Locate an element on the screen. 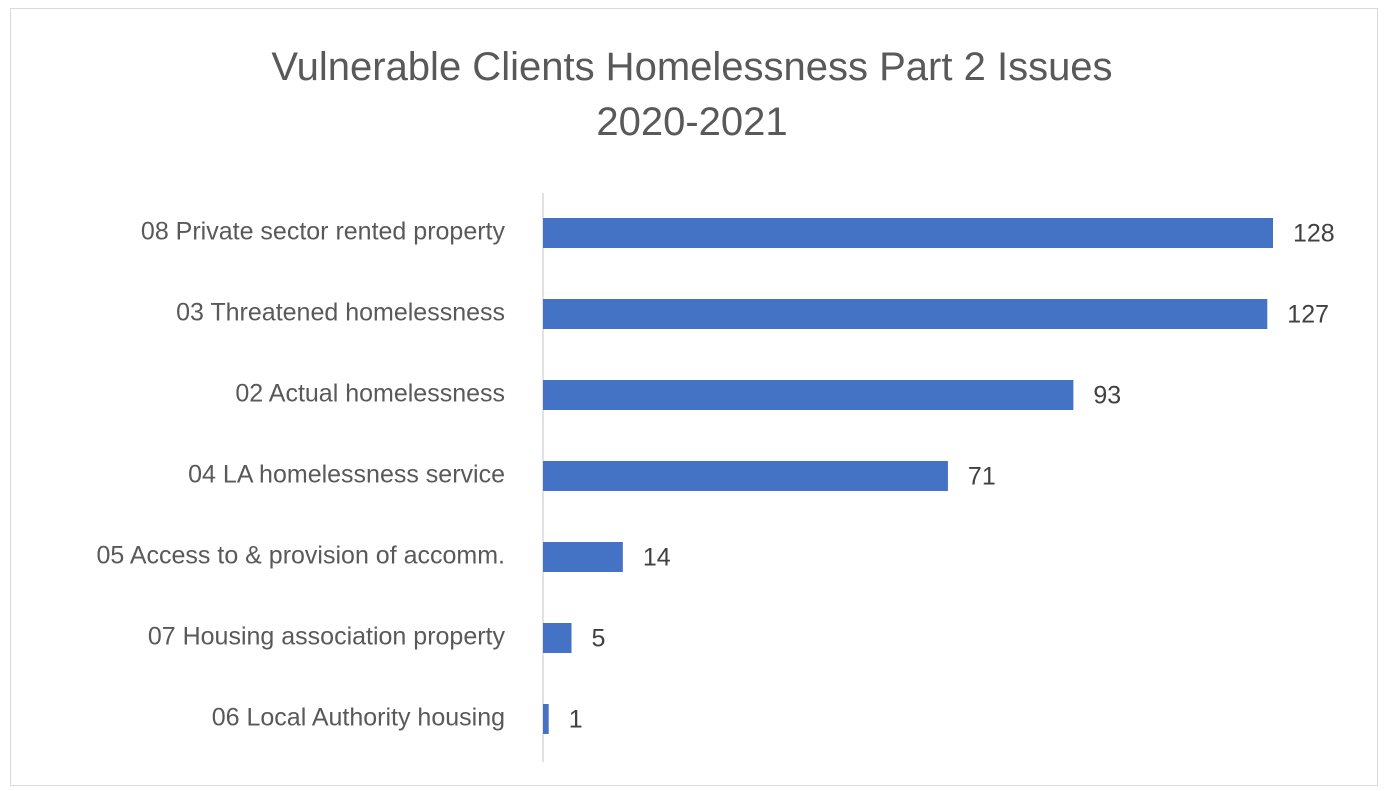  category-label: 02 Actual homelessness is located at coordinates (370, 394).